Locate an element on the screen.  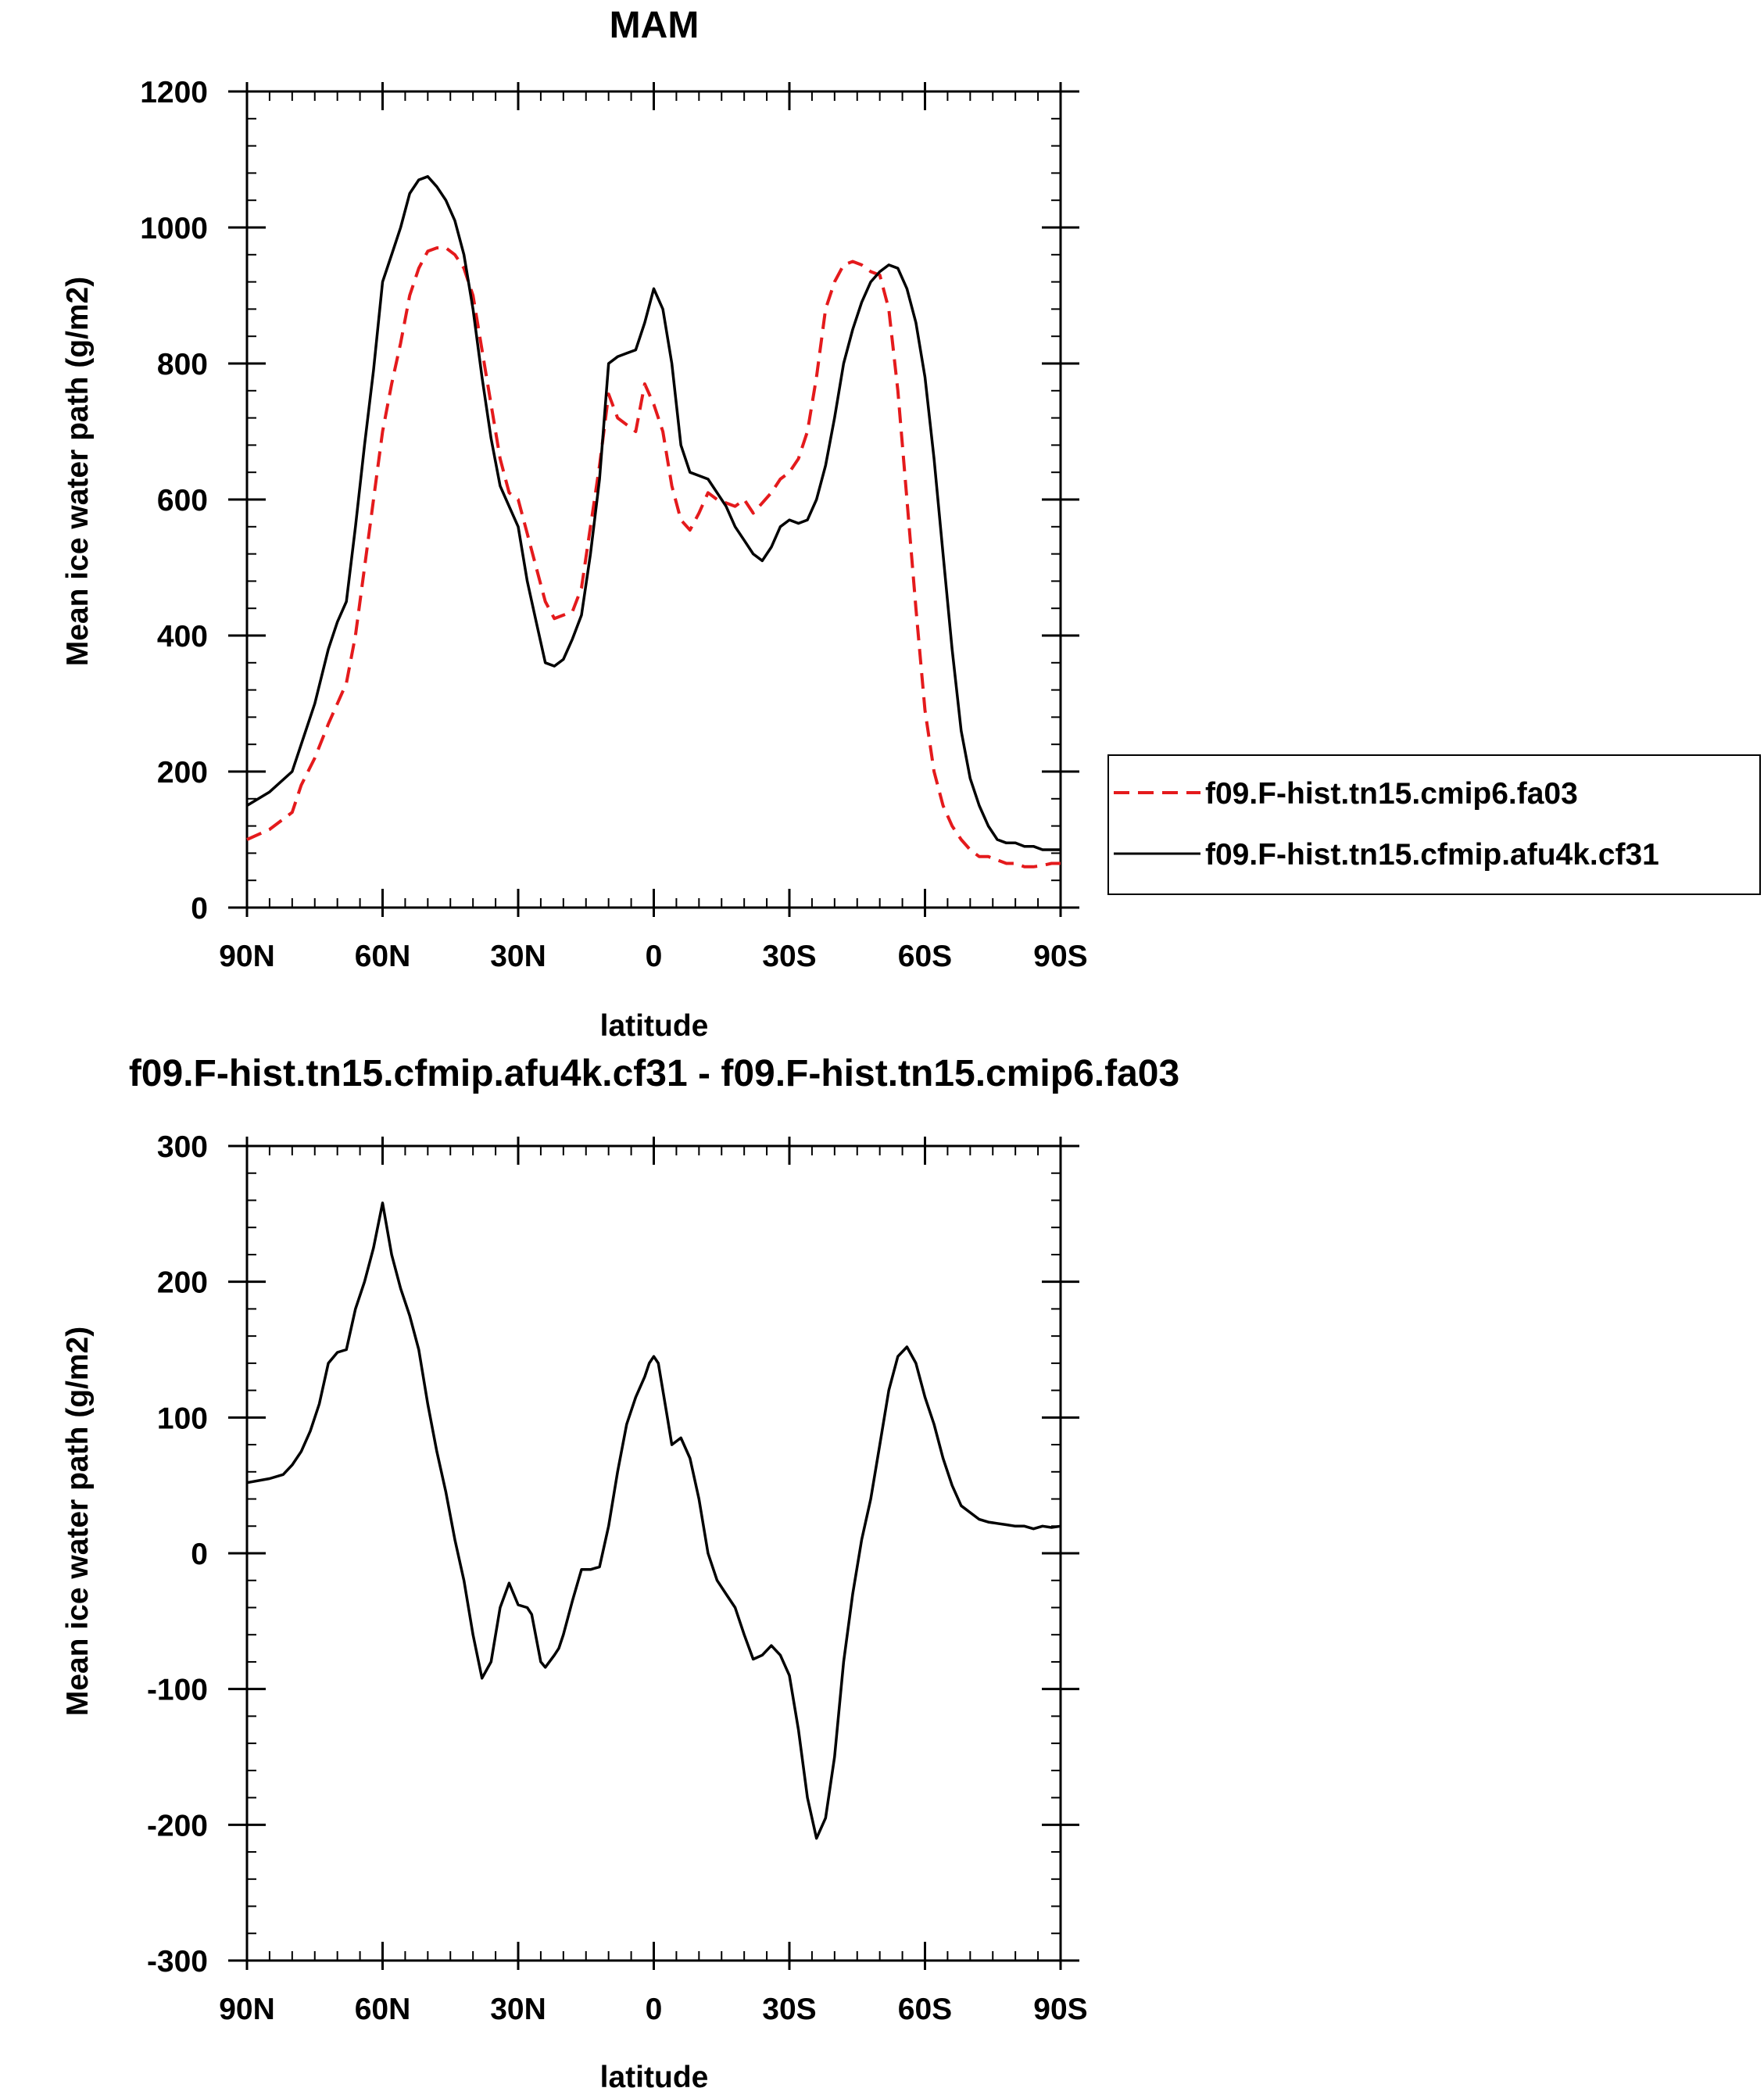
top-x-axis-label: latitude is located at coordinates (654, 1026).